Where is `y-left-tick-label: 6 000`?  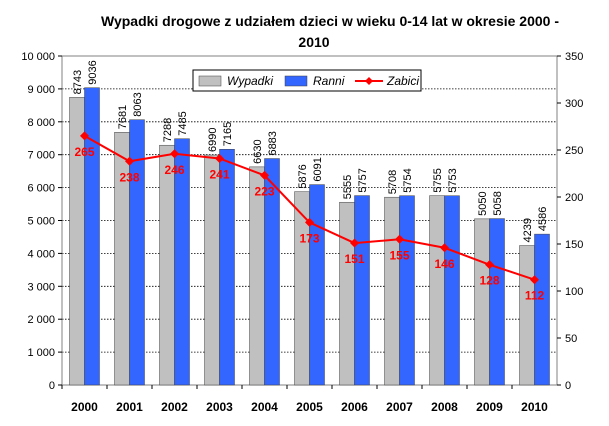 y-left-tick-label: 6 000 is located at coordinates (41, 189).